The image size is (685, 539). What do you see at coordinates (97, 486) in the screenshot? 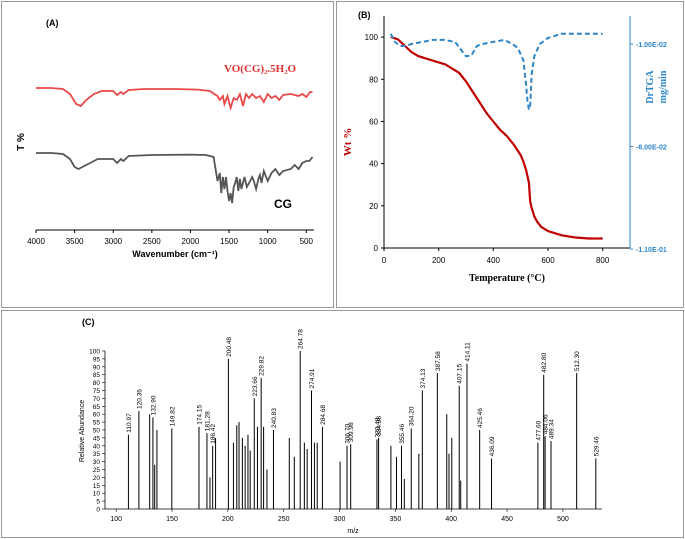
I see `y-tick-label: 15` at bounding box center [97, 486].